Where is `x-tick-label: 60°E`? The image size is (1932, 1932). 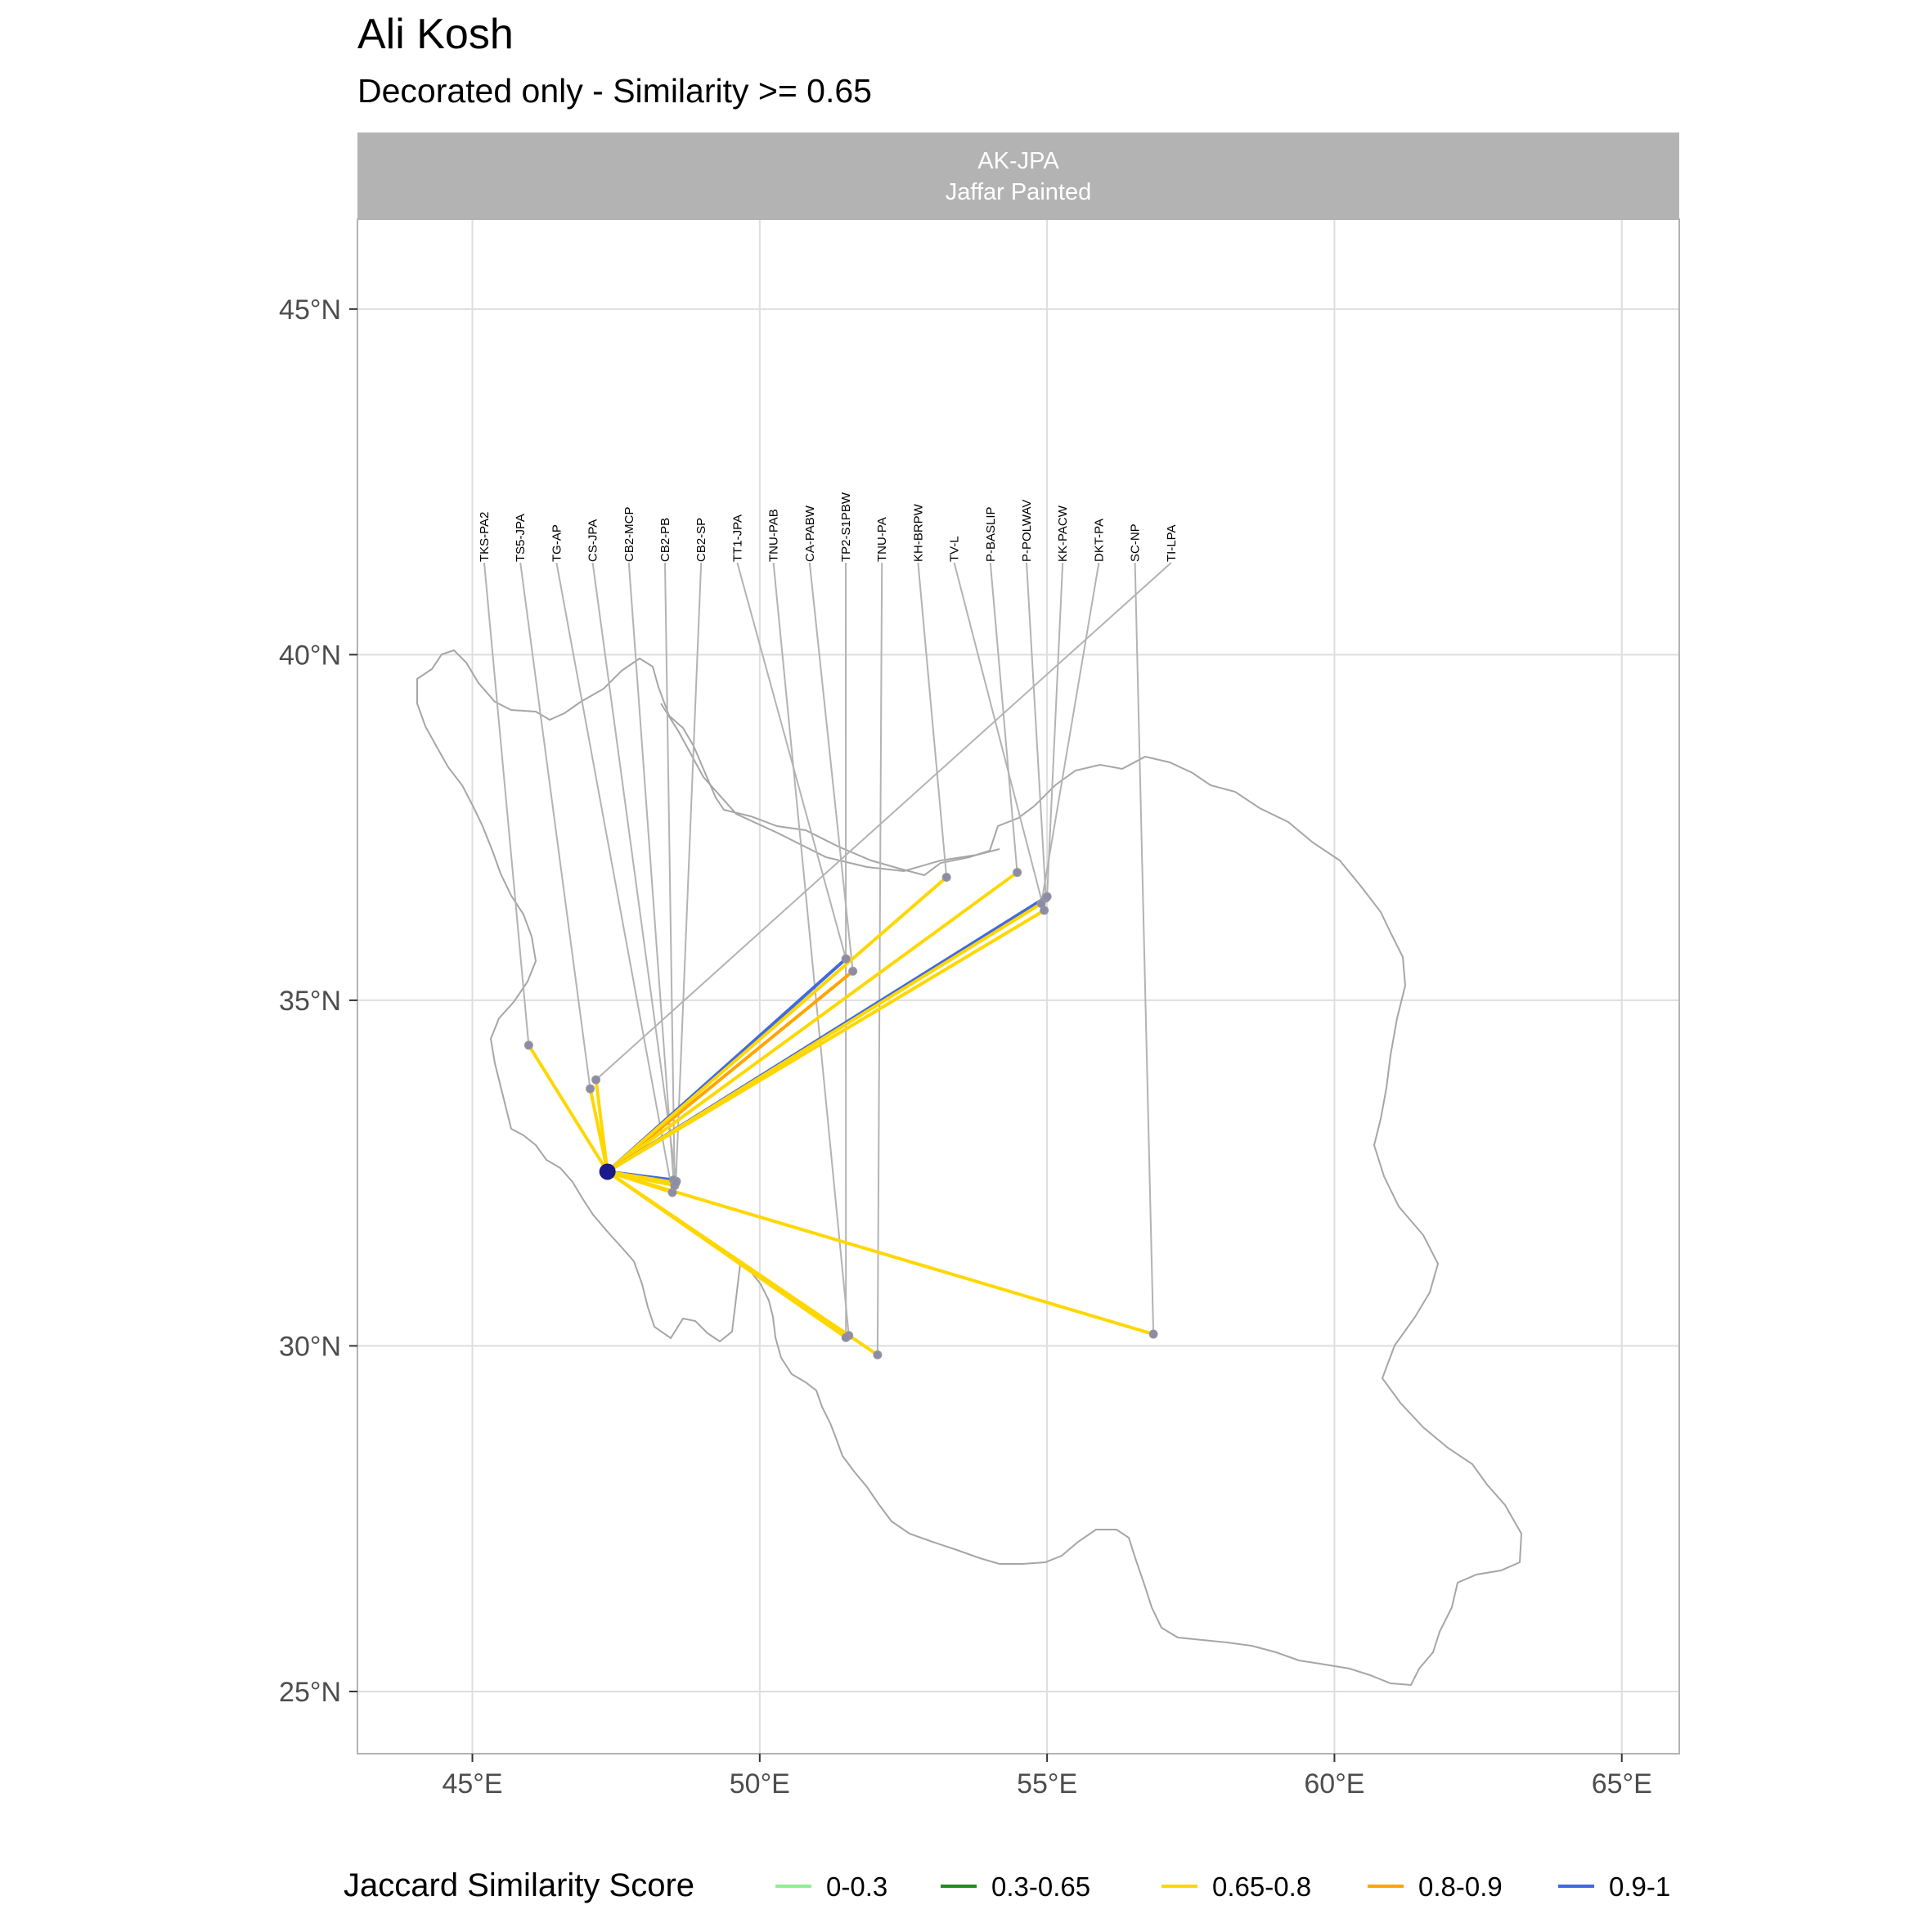
x-tick-label: 60°E is located at coordinates (1334, 1784).